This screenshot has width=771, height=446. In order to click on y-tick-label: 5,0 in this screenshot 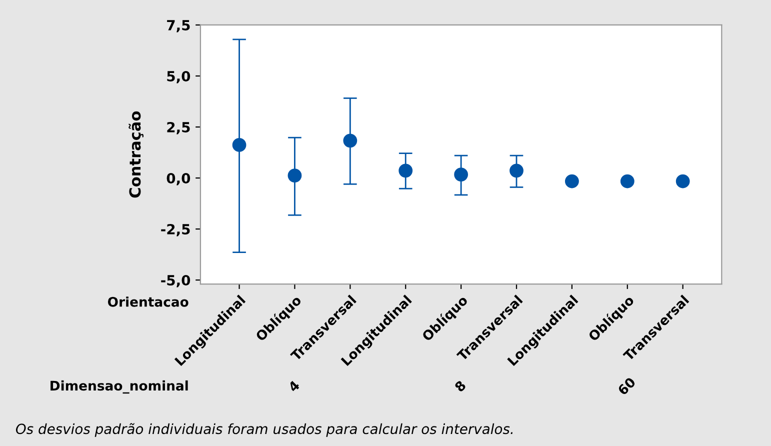, I will do `click(178, 77)`.